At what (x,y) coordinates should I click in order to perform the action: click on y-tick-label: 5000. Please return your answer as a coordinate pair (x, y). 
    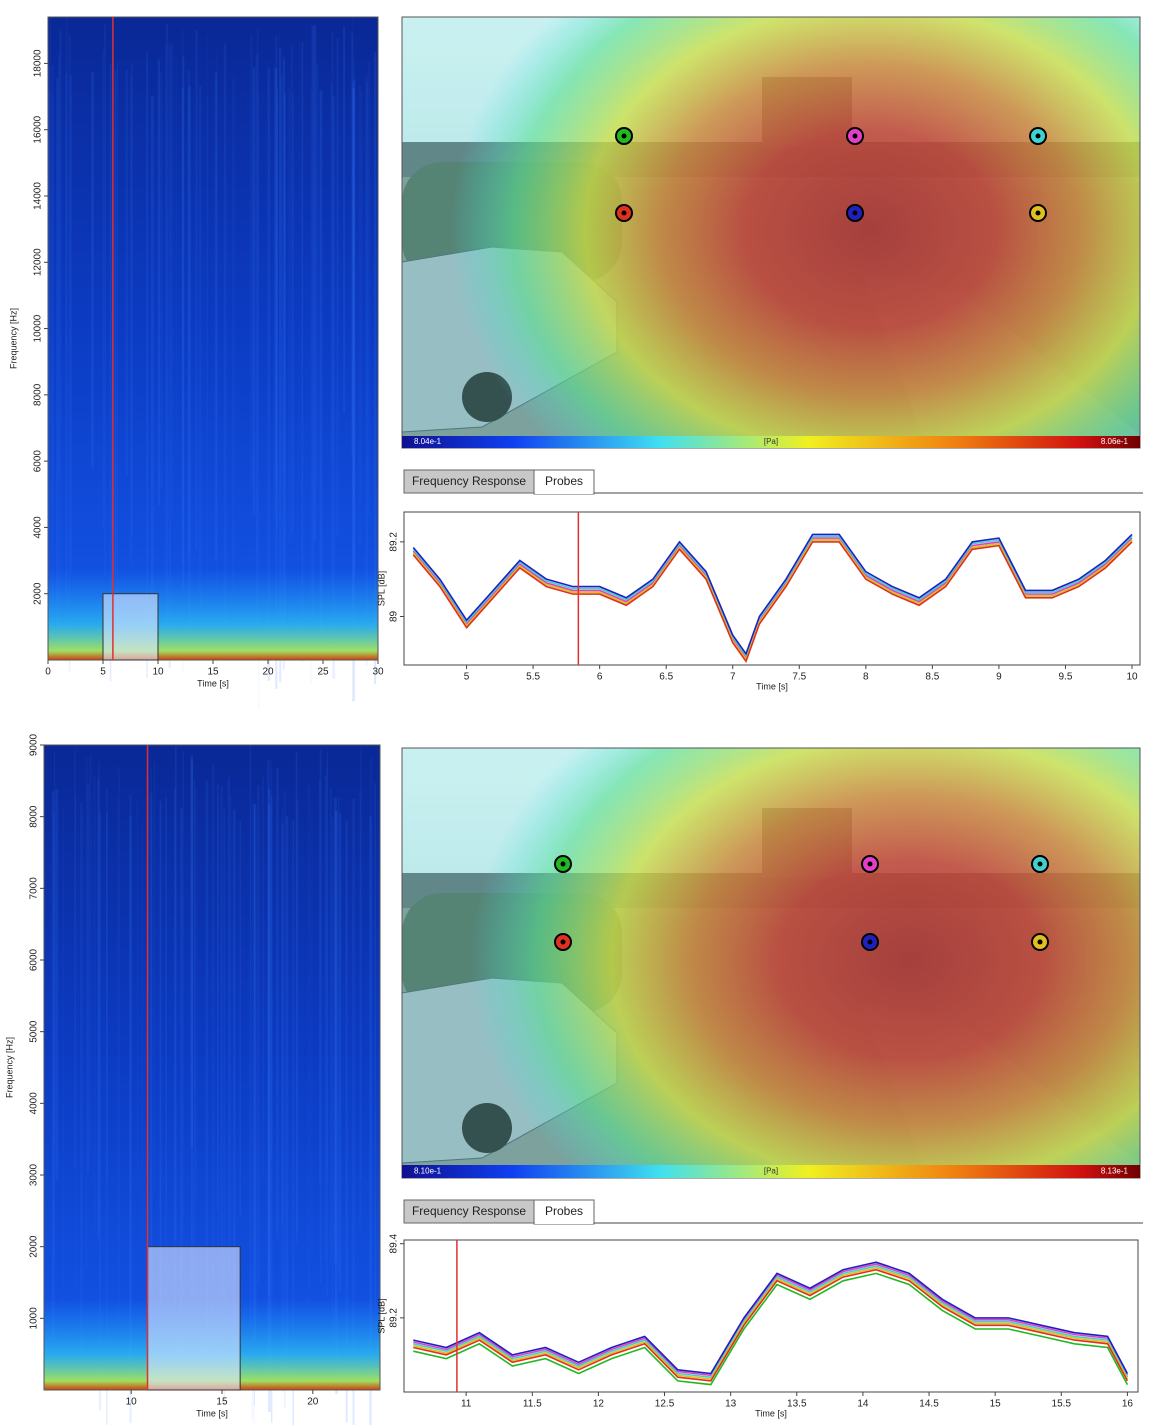
    Looking at the image, I should click on (34, 1031).